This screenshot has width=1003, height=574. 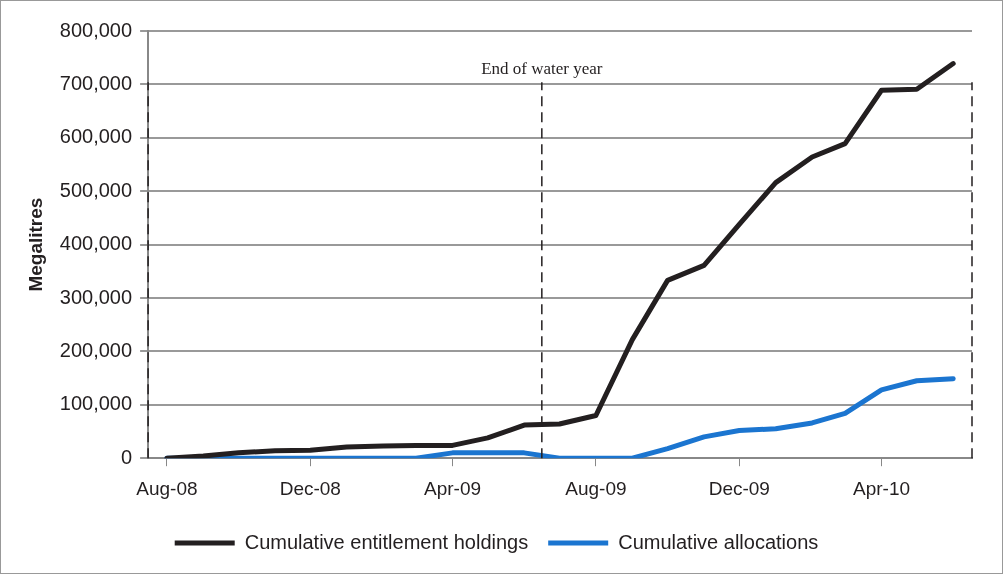 What do you see at coordinates (739, 488) in the screenshot?
I see `x-tick-label: Dec-09` at bounding box center [739, 488].